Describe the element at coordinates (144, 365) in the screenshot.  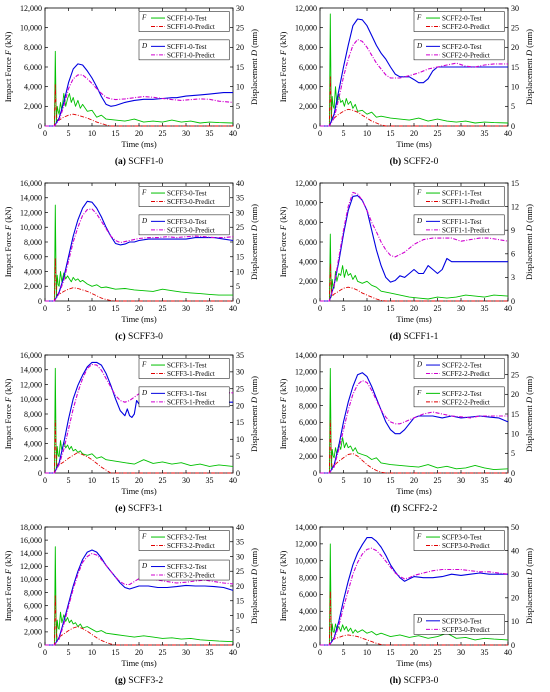
I see `legend-letter-force: F` at that location.